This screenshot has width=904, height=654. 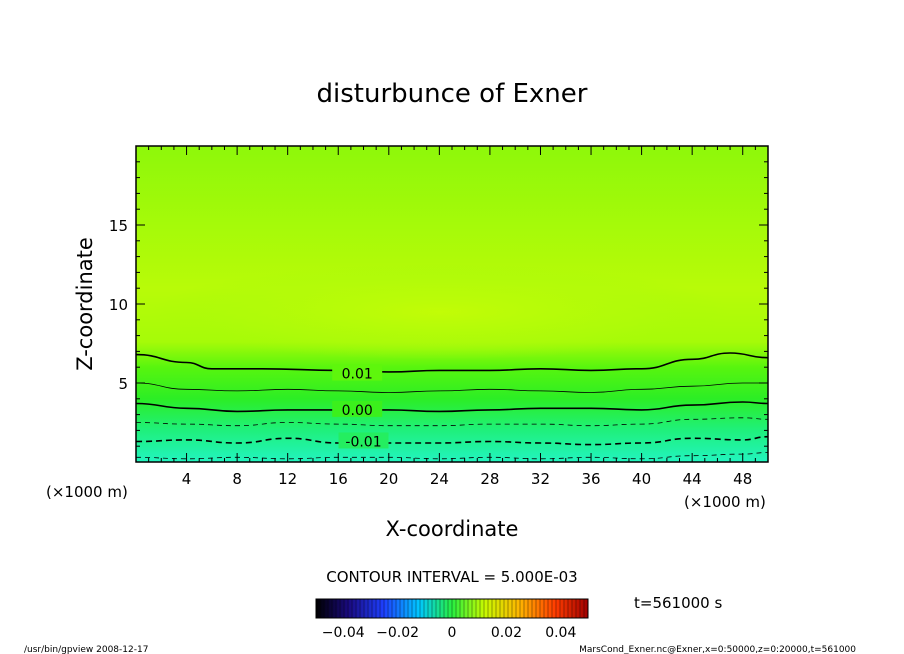 I want to click on contour-lines, so click(x=452, y=406).